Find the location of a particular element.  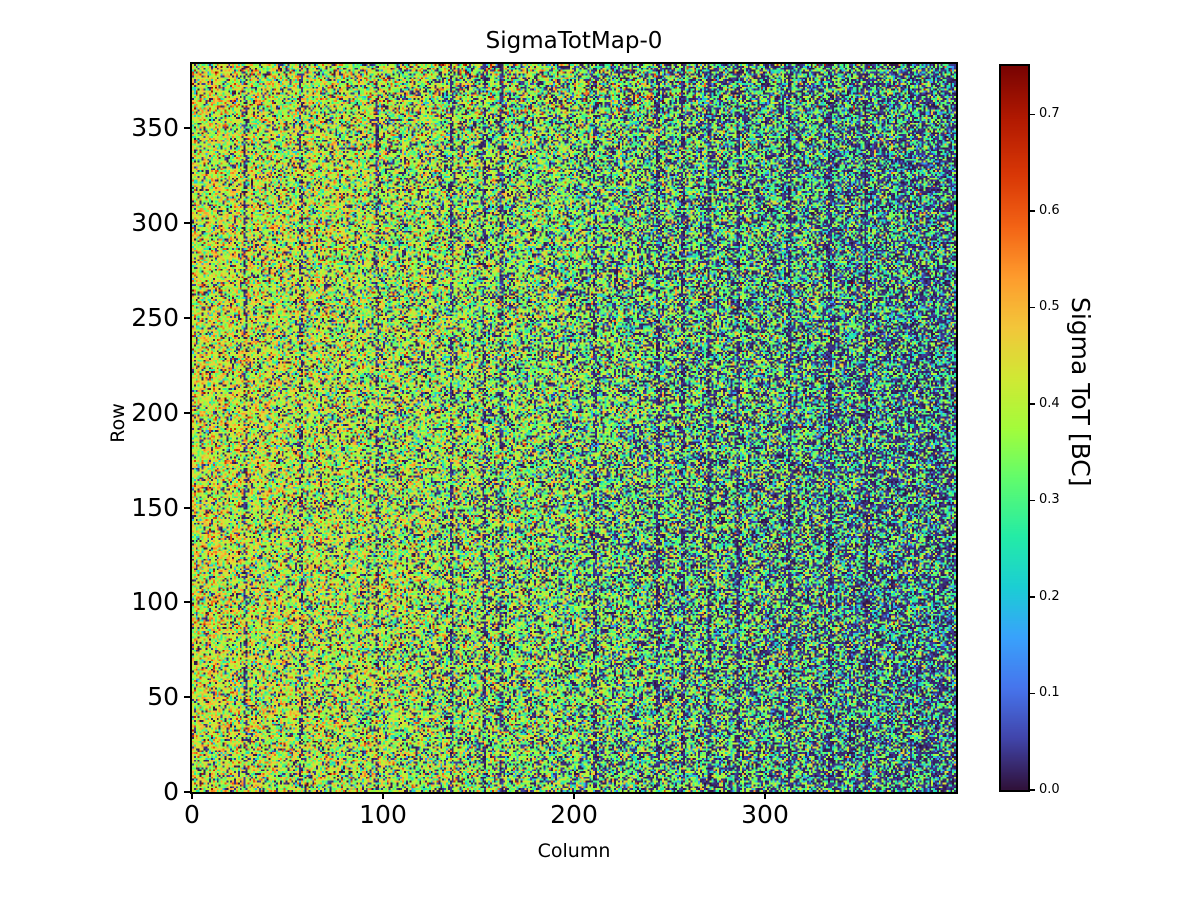

colorbar-tick-label: 0.5 is located at coordinates (1049, 307).